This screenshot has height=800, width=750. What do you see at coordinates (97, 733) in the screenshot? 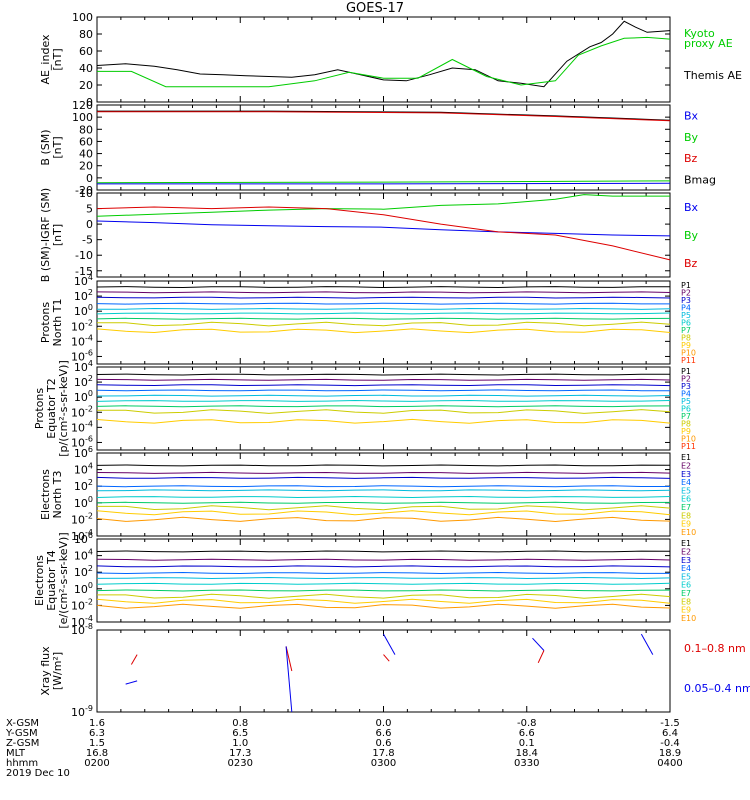
I see `x-row-value: 6.3` at bounding box center [97, 733].